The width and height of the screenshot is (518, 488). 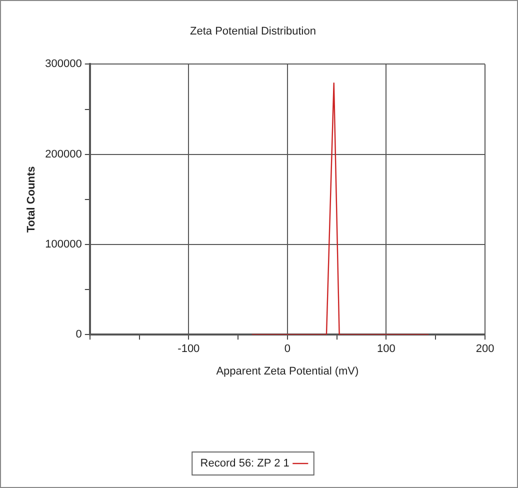 What do you see at coordinates (485, 349) in the screenshot?
I see `x-tick-label: 200` at bounding box center [485, 349].